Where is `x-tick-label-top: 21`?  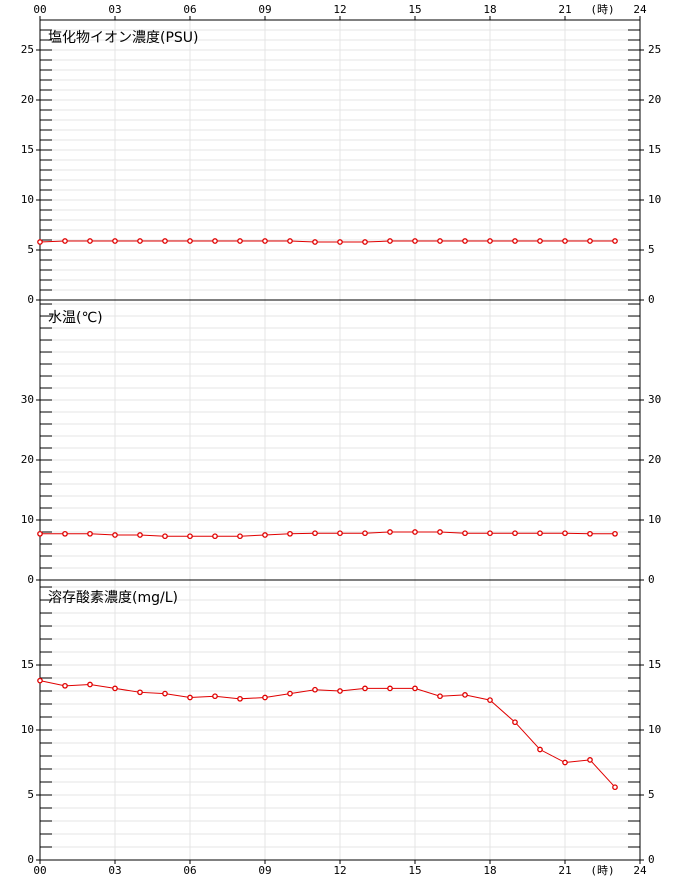
x-tick-label-top: 21 is located at coordinates (564, 9).